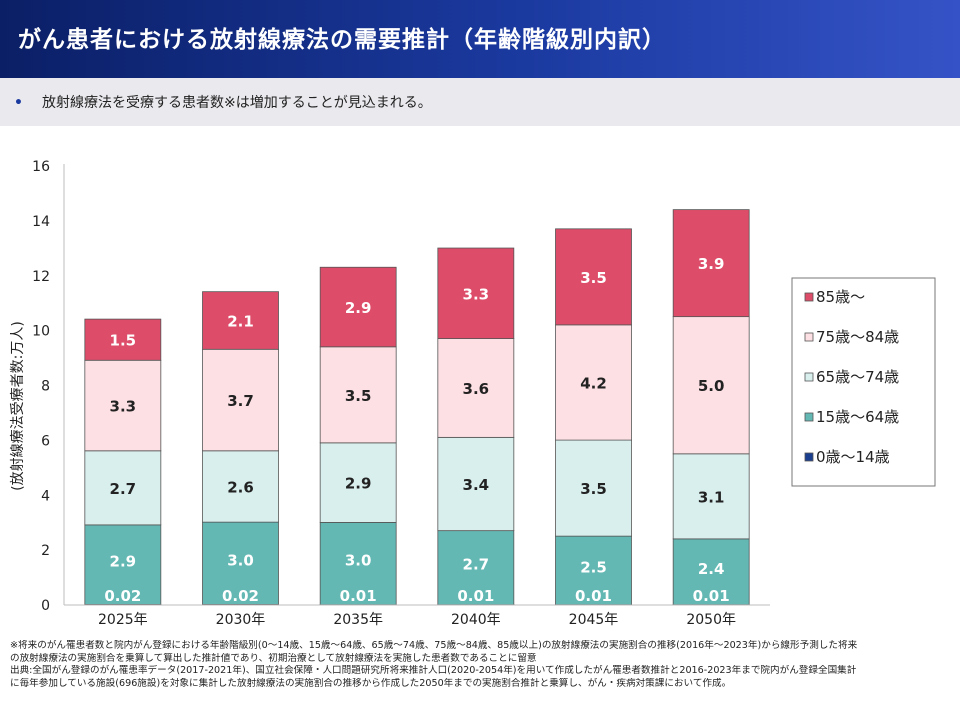  I want to click on y-tick-label: 16, so click(41, 167).